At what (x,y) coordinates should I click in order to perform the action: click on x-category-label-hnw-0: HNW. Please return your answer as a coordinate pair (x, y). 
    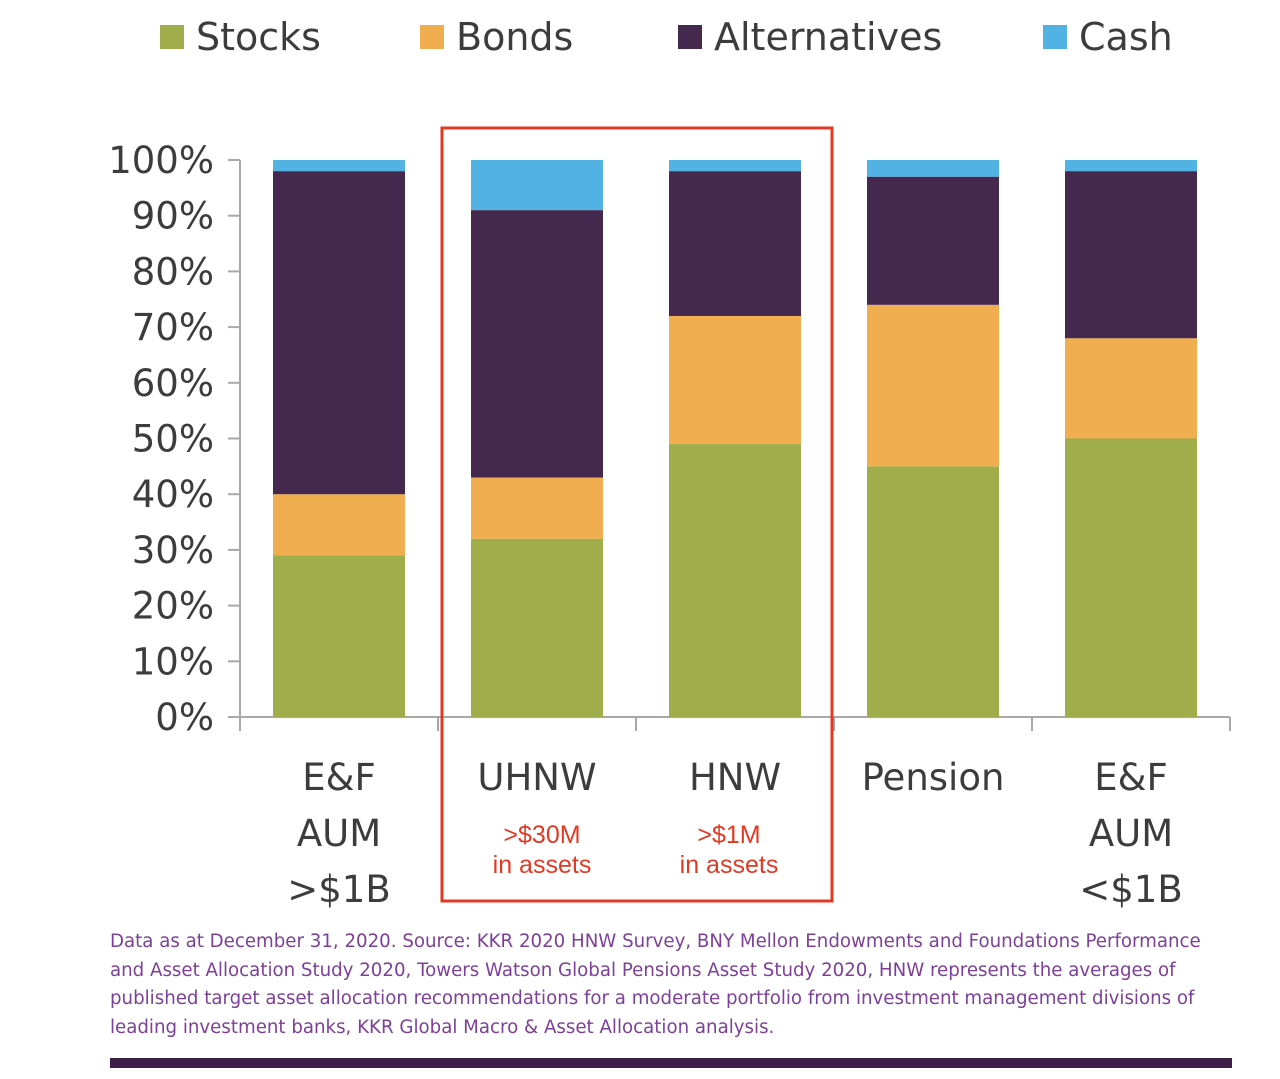
    Looking at the image, I should click on (735, 777).